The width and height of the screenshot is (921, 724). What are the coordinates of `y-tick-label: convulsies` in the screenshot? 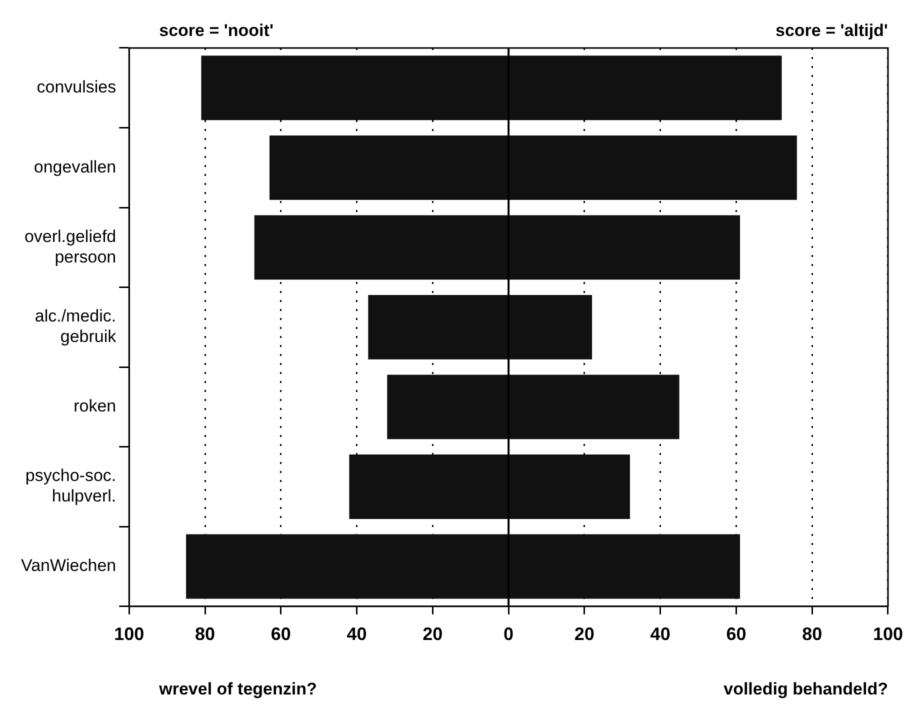 It's located at (76, 87).